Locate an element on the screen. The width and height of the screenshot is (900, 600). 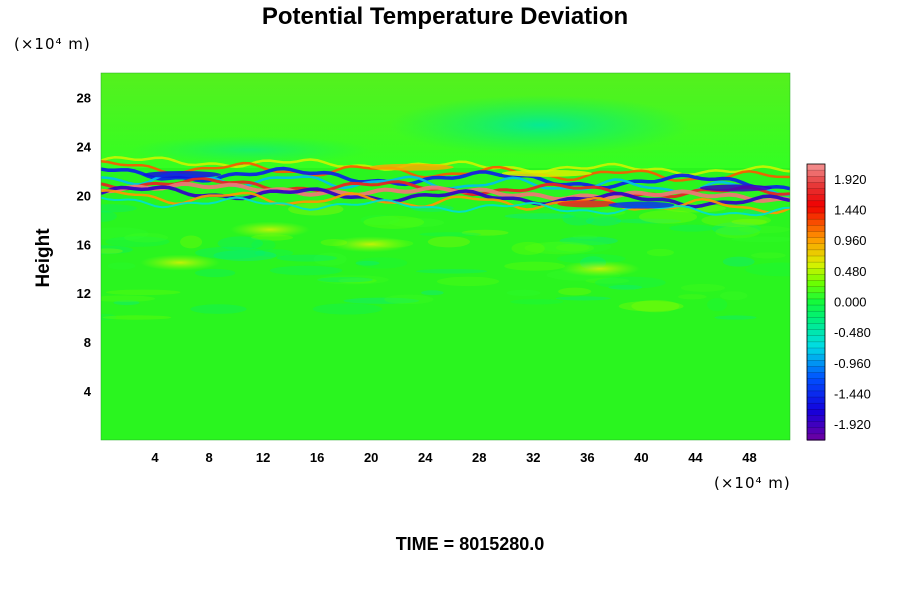
time-footer: TIME = 8015280.0 is located at coordinates (470, 544).